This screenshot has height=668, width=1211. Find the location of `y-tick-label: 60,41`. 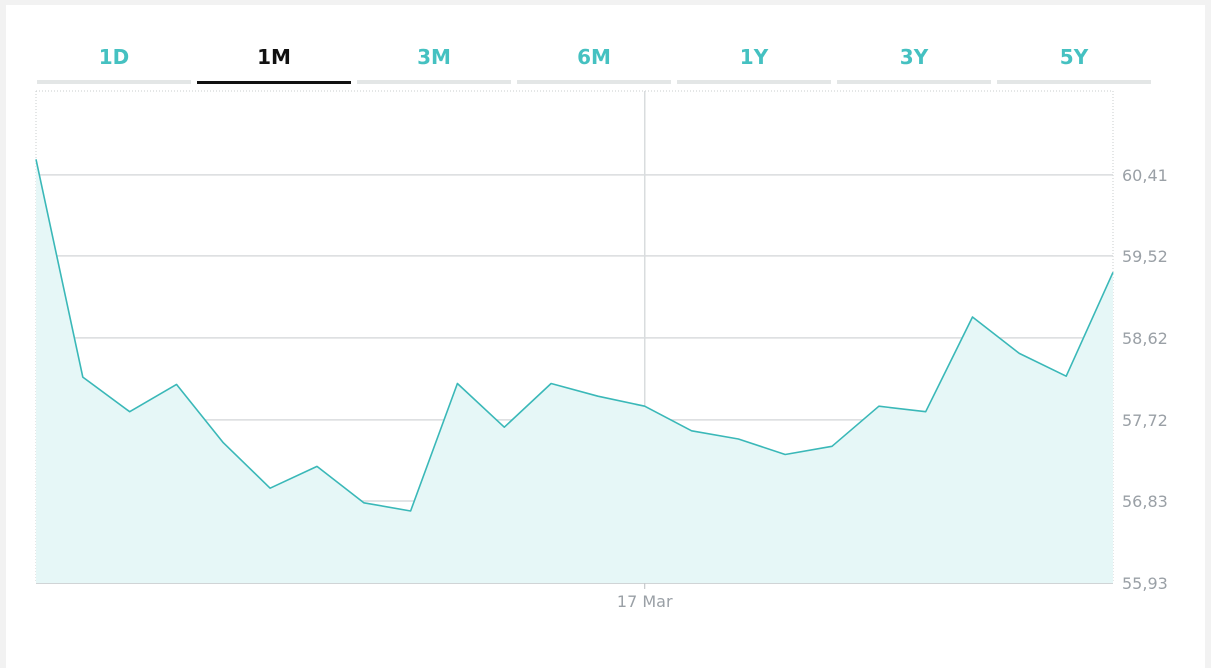

y-tick-label: 60,41 is located at coordinates (1145, 175).